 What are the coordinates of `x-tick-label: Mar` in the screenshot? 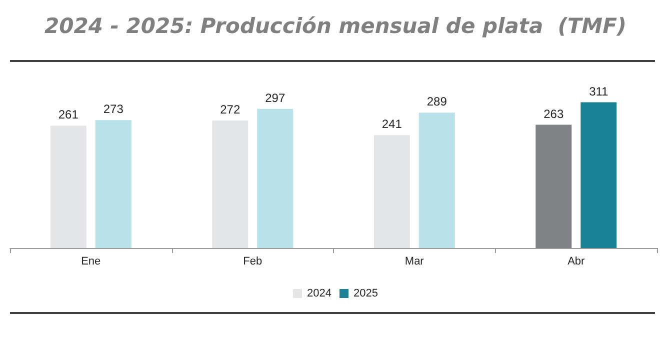 It's located at (414, 262).